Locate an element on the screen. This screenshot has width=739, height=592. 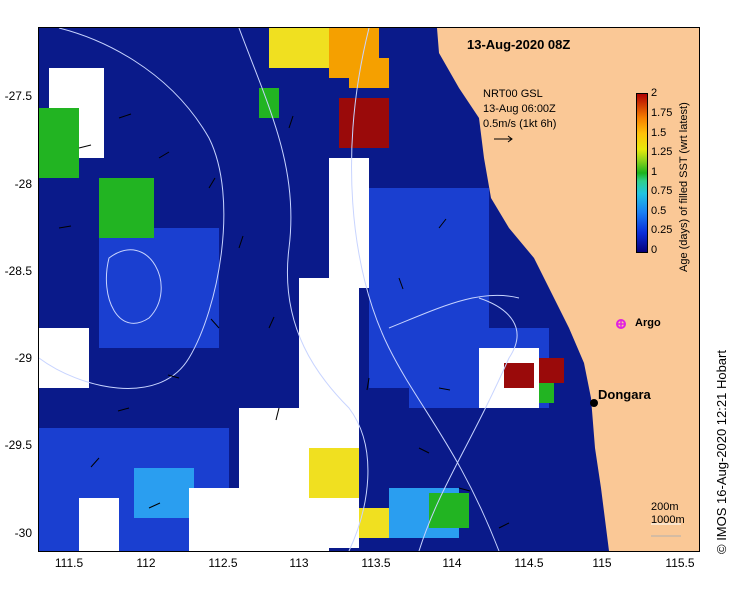
colorbar-tick: 1.25 is located at coordinates (662, 152).